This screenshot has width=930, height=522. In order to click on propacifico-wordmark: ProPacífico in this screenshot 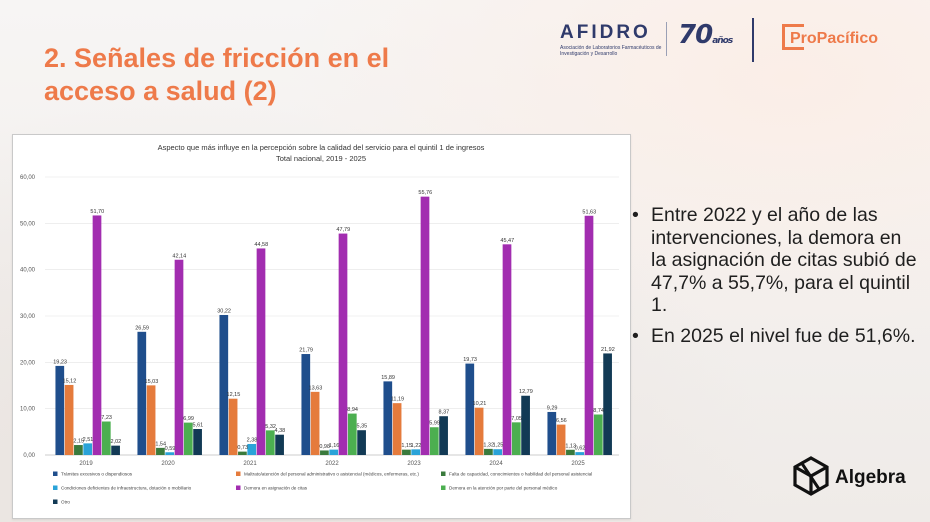, I will do `click(834, 38)`.